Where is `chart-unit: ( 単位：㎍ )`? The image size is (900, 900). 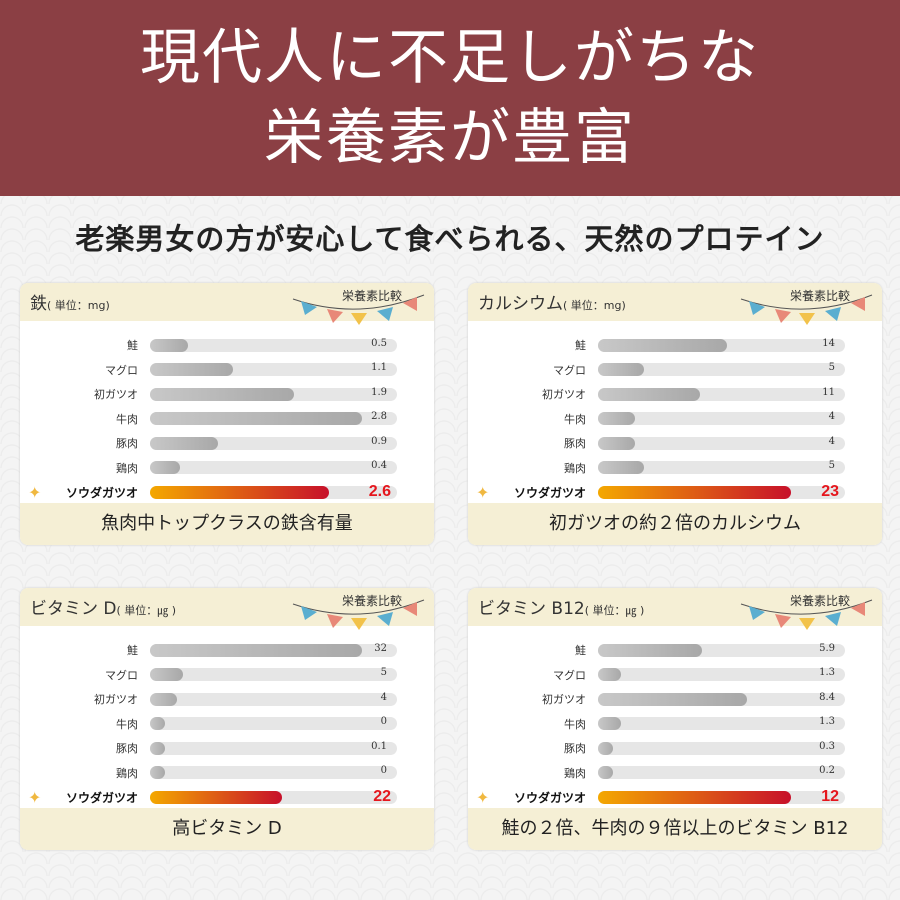 chart-unit: ( 単位：㎍ ) is located at coordinates (614, 610).